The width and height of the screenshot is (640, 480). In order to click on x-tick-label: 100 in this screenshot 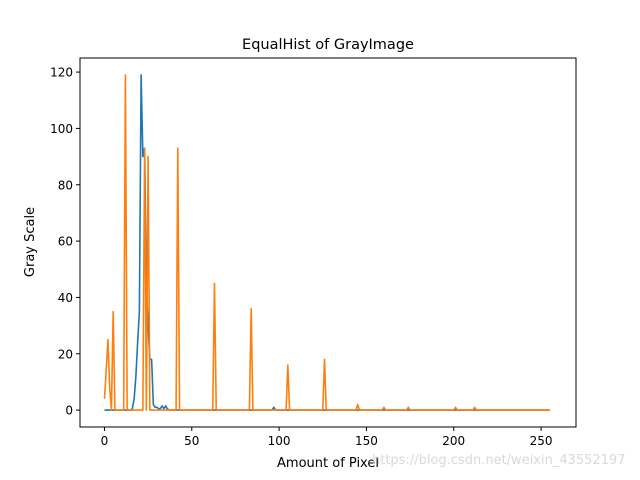, I will do `click(279, 441)`.